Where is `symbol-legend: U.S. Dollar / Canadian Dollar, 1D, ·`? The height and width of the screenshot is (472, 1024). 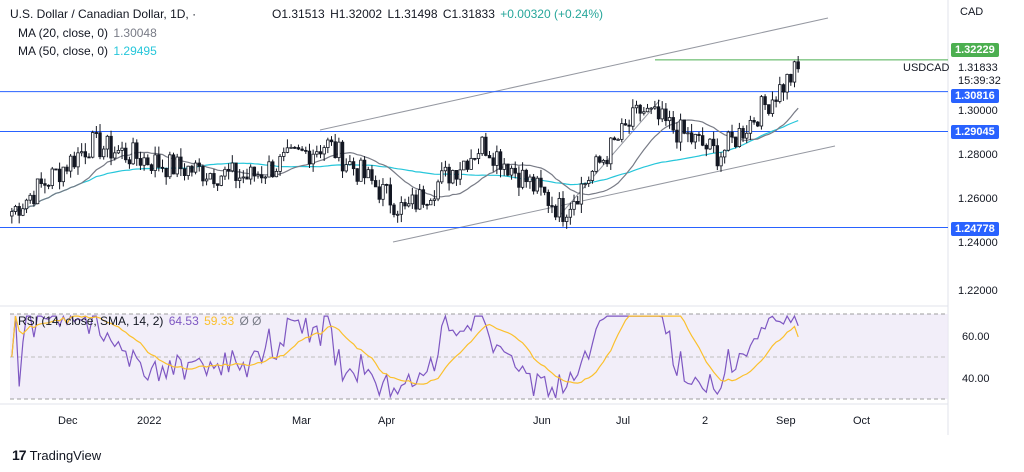 symbol-legend: U.S. Dollar / Canadian Dollar, 1D, · is located at coordinates (104, 14).